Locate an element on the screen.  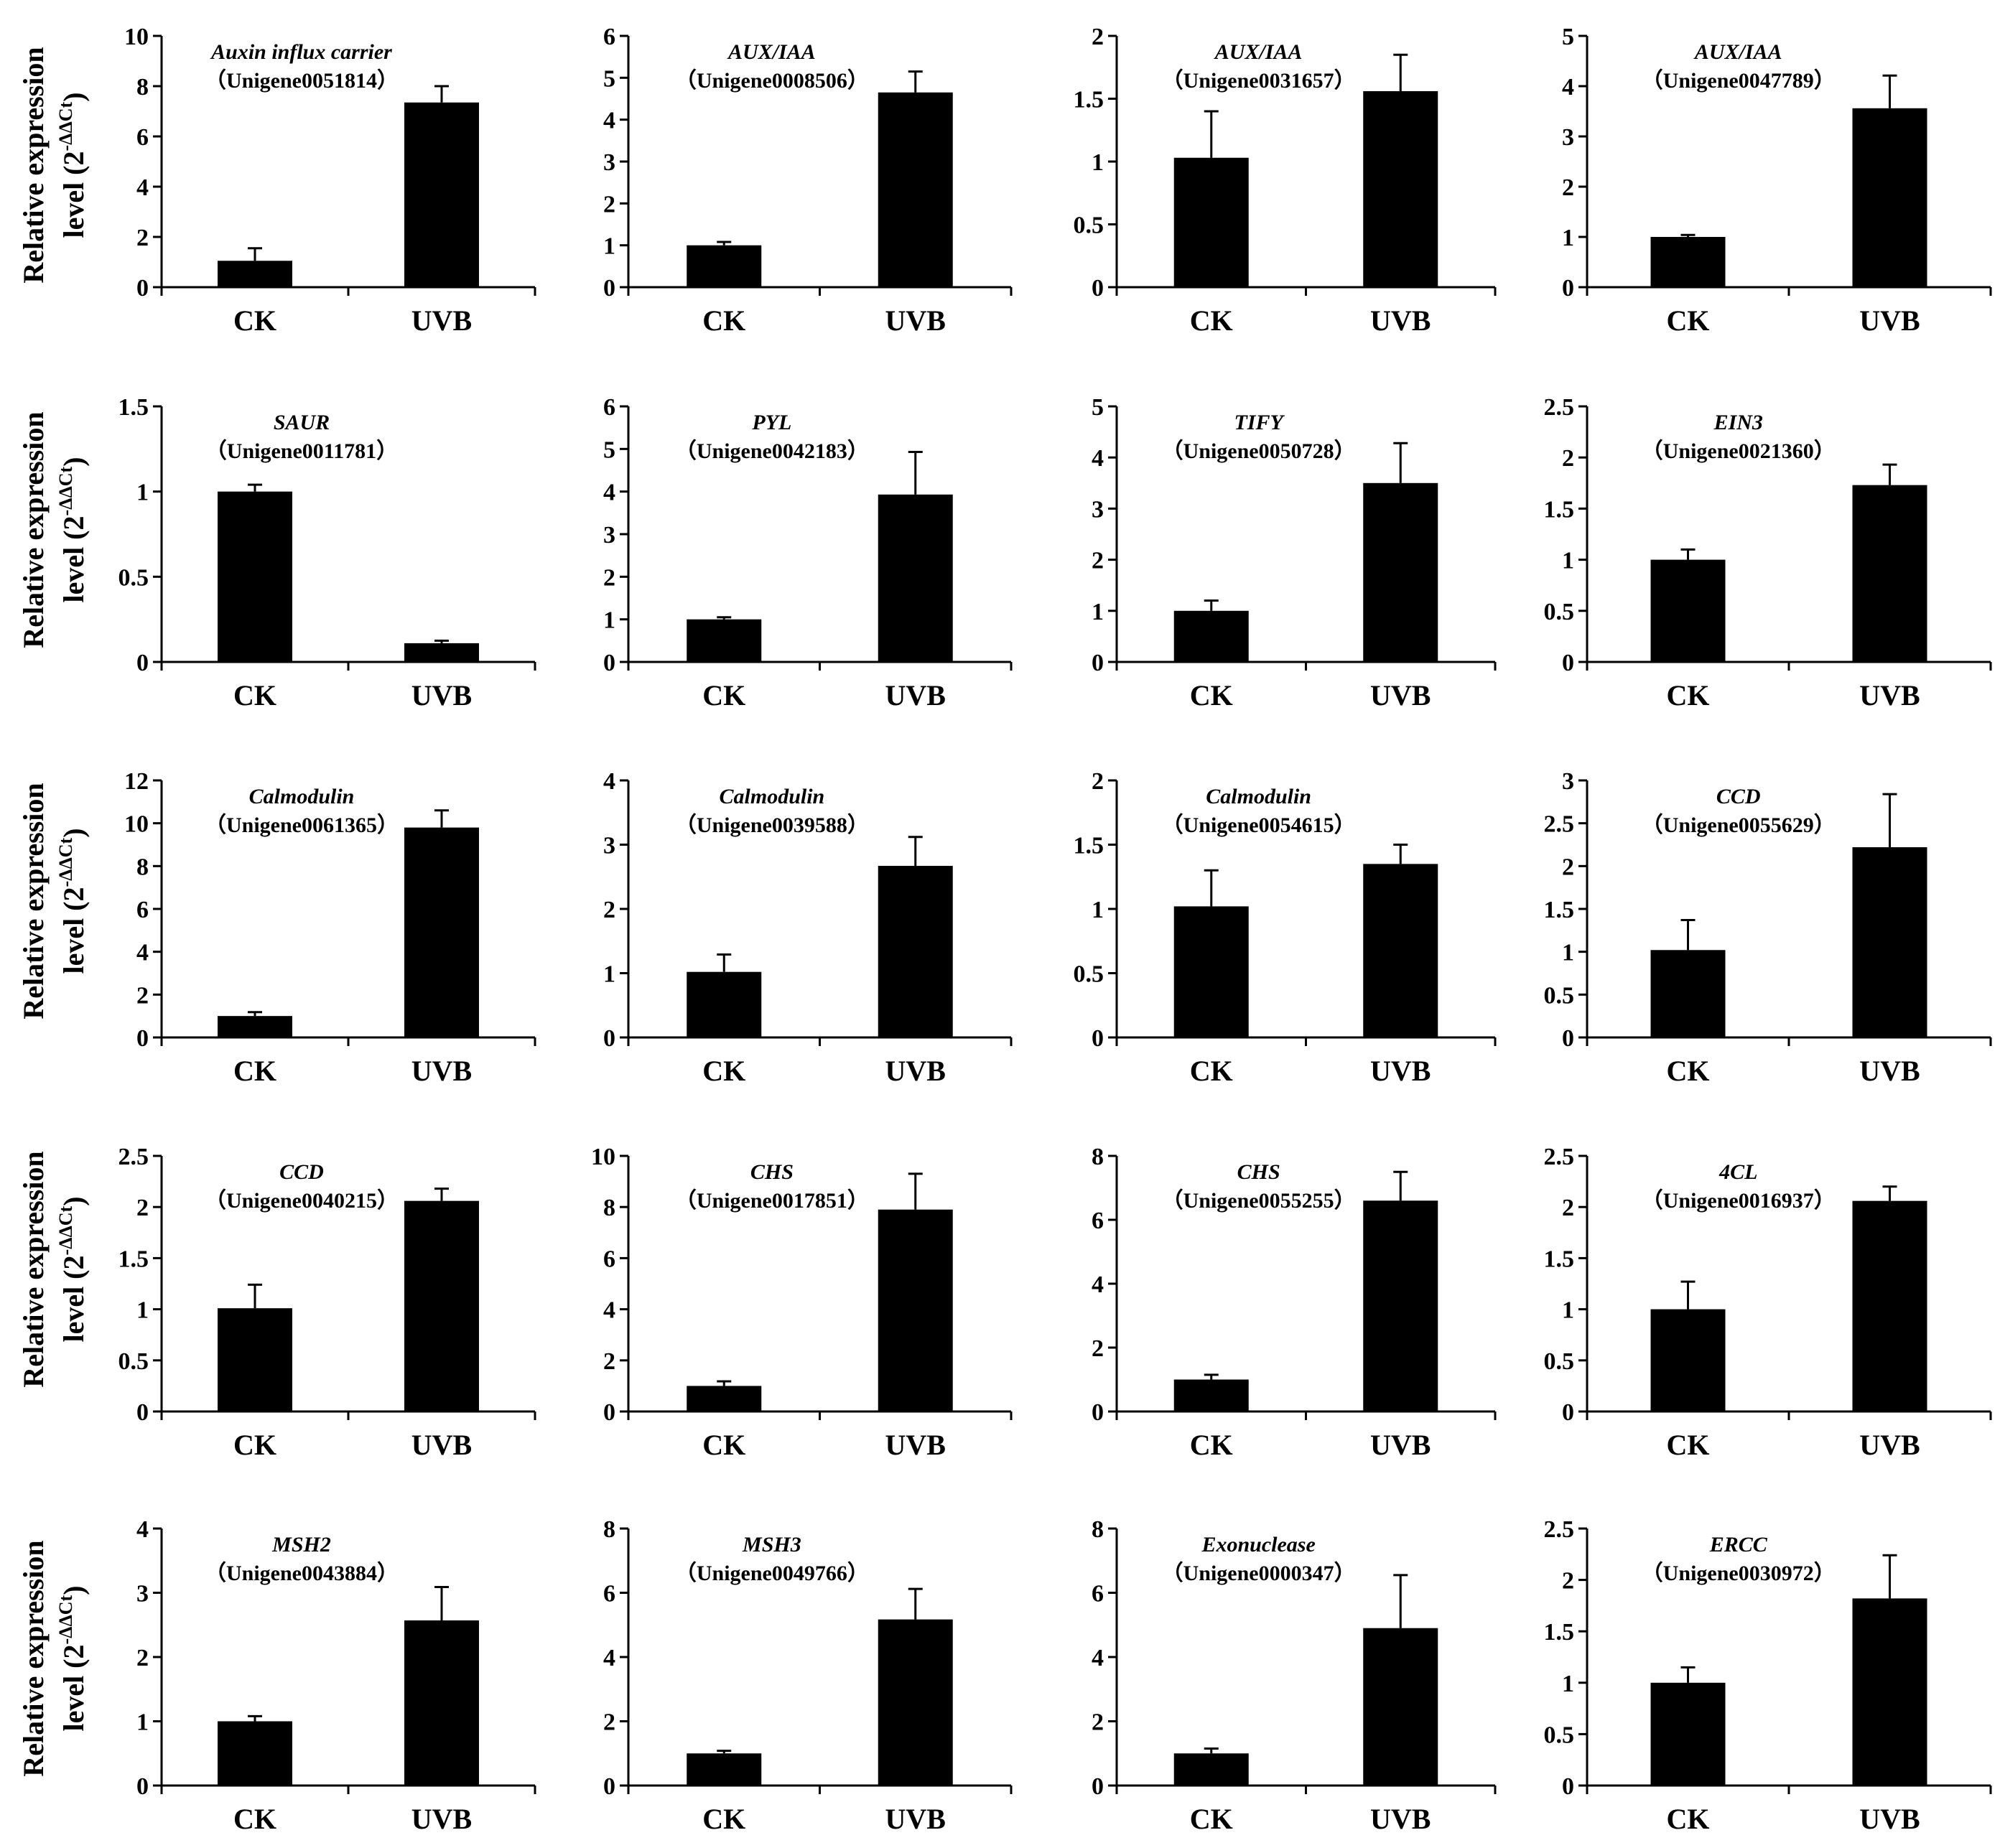
gene-name-label: AUX/IAA is located at coordinates (771, 52).